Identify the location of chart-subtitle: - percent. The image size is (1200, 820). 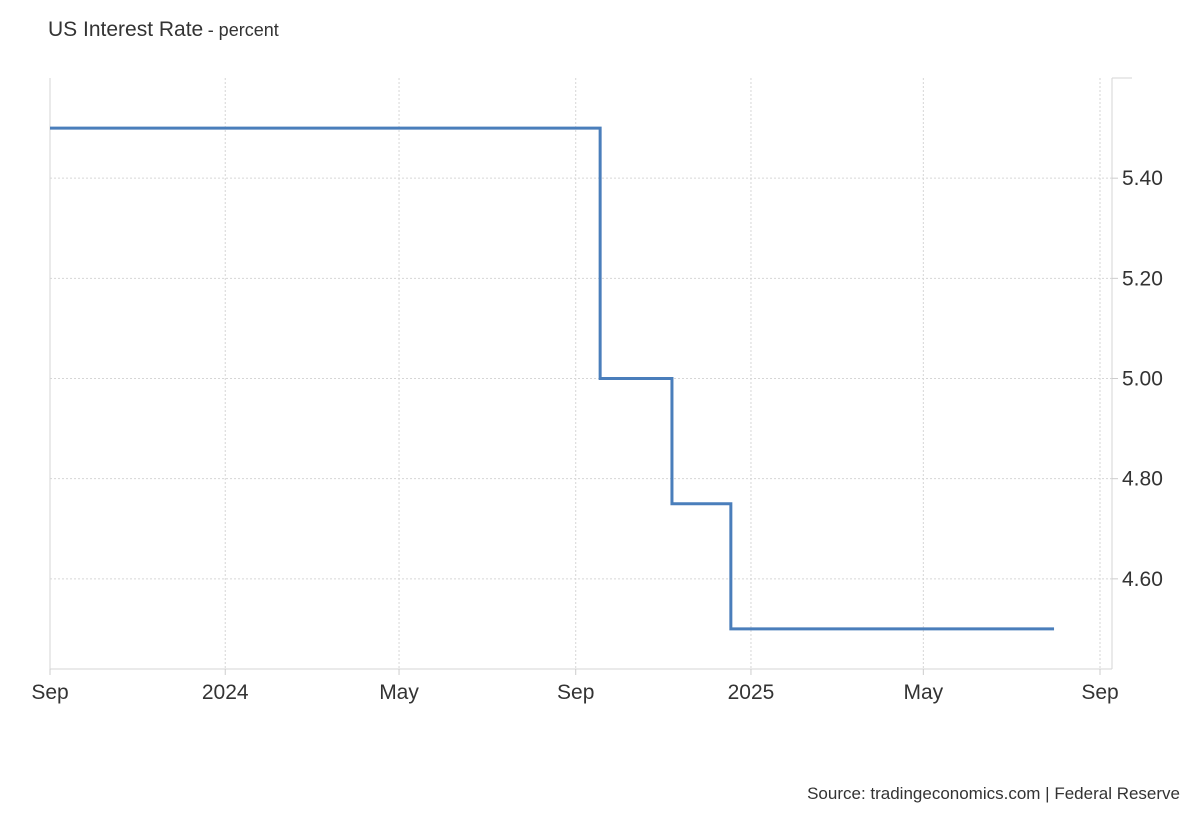
(243, 30).